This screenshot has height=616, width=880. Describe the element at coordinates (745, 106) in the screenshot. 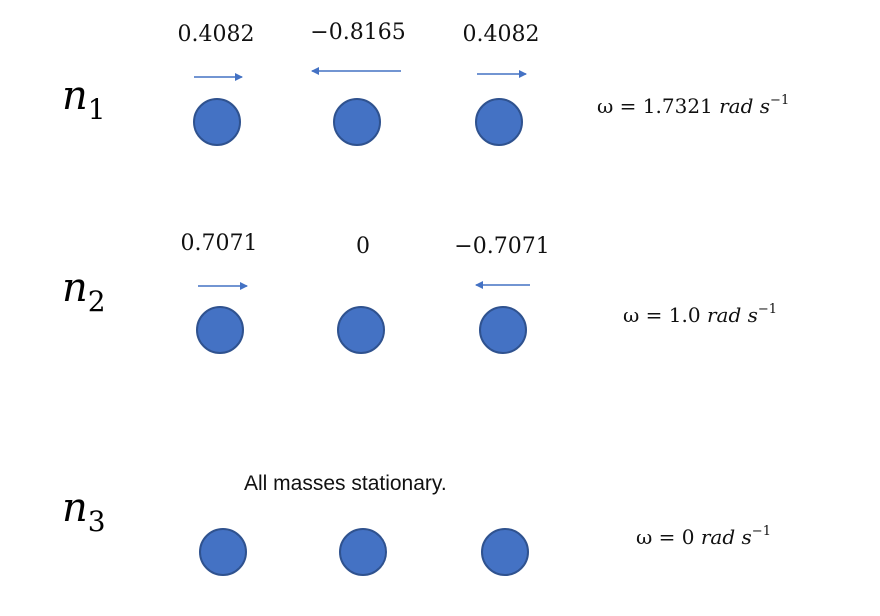

I see `mode-1-frequency-unit: rad s` at that location.